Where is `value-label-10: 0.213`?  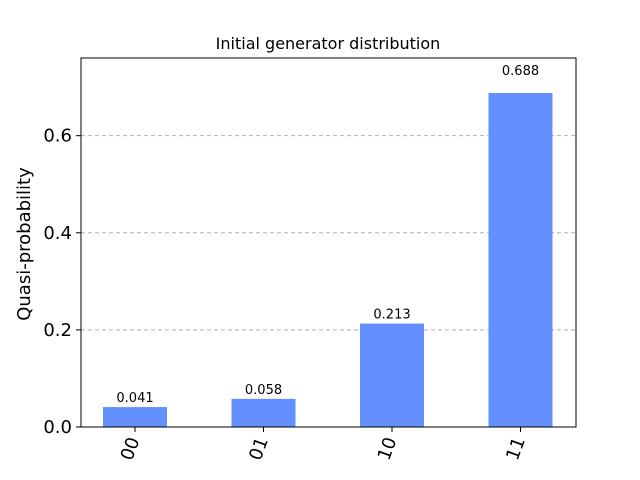 value-label-10: 0.213 is located at coordinates (391, 315).